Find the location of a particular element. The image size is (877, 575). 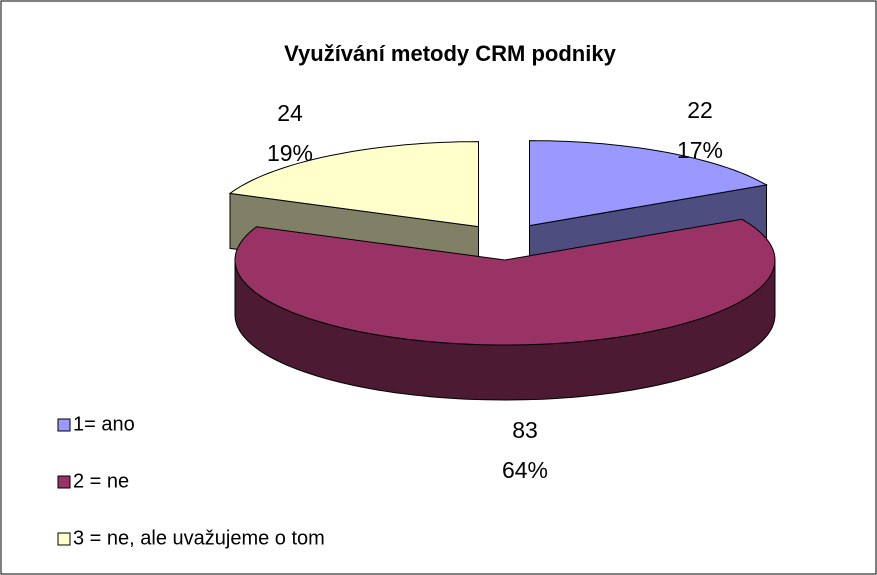

percent-label: 17% is located at coordinates (700, 150).